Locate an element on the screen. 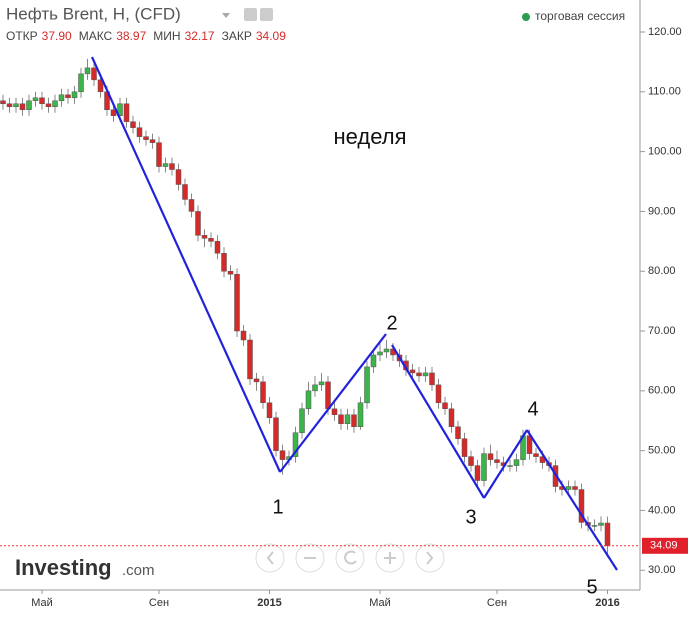 Image resolution: width=700 pixels, height=621 pixels. y-tick-label: 40.00 is located at coordinates (662, 510).